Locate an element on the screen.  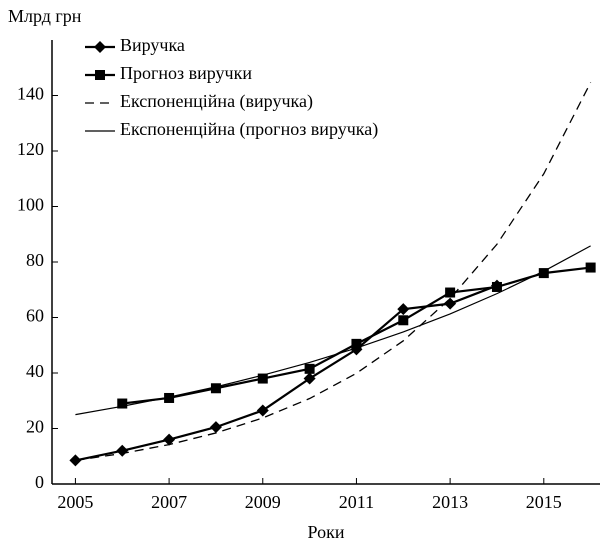
legend-label: Прогноз виручки is located at coordinates (186, 73).